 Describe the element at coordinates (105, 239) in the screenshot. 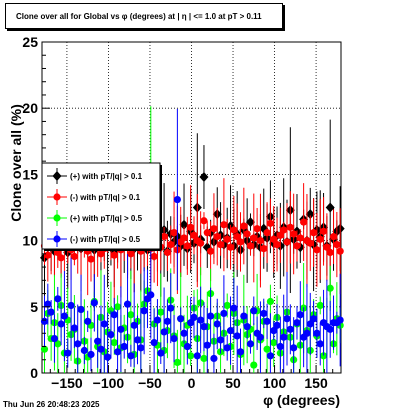

I see `legend-label-3: (-) with pT/|q| > 0.5` at that location.